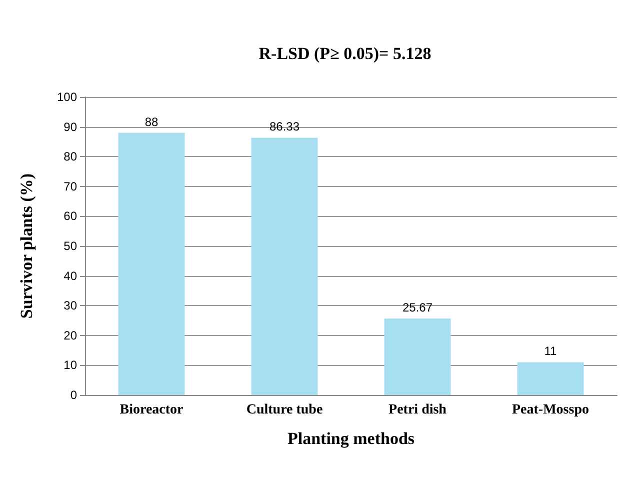  I want to click on y-tick-label: 0, so click(74, 395).